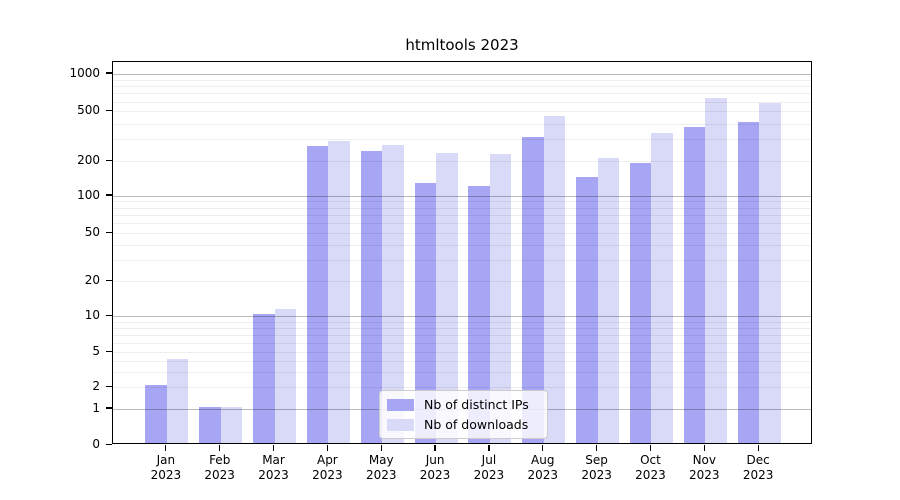 This screenshot has height=500, width=900. I want to click on bar-downloads-jul, so click(500, 298).